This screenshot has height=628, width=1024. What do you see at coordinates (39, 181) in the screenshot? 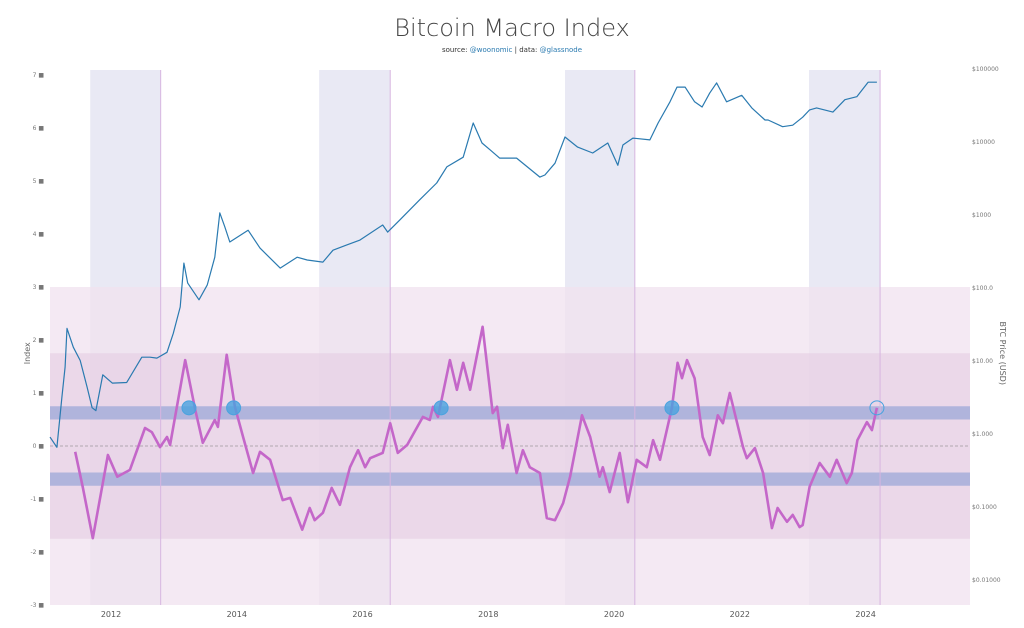
I see `y-tick-label: 5 ■` at bounding box center [39, 181].